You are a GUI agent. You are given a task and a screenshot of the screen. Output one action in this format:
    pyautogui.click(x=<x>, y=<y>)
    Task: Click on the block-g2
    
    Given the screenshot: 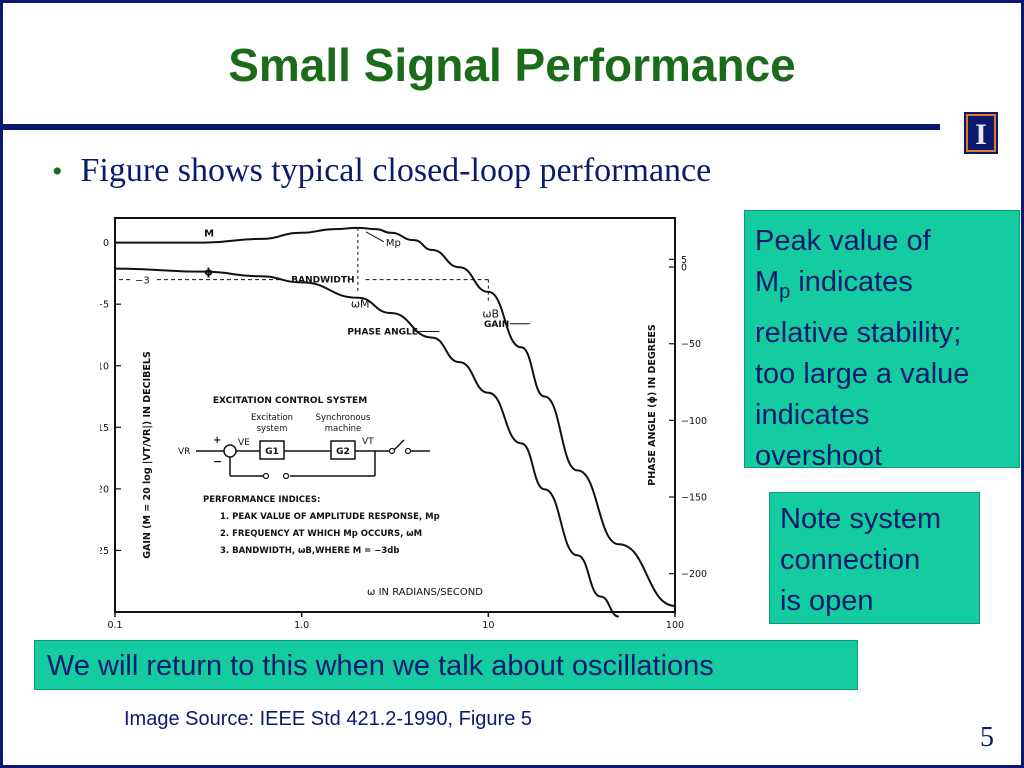 What is the action you would take?
    pyautogui.click(x=343, y=450)
    